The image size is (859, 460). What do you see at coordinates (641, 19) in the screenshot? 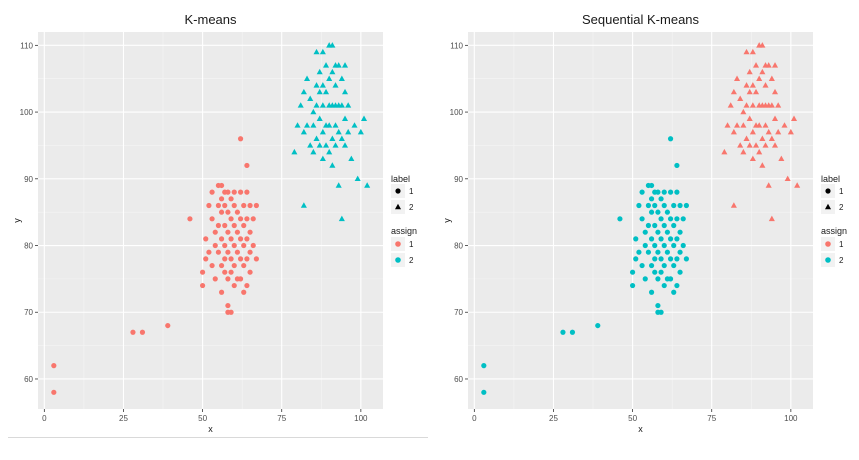
I see `chart-title: Sequential K-means` at bounding box center [641, 19].